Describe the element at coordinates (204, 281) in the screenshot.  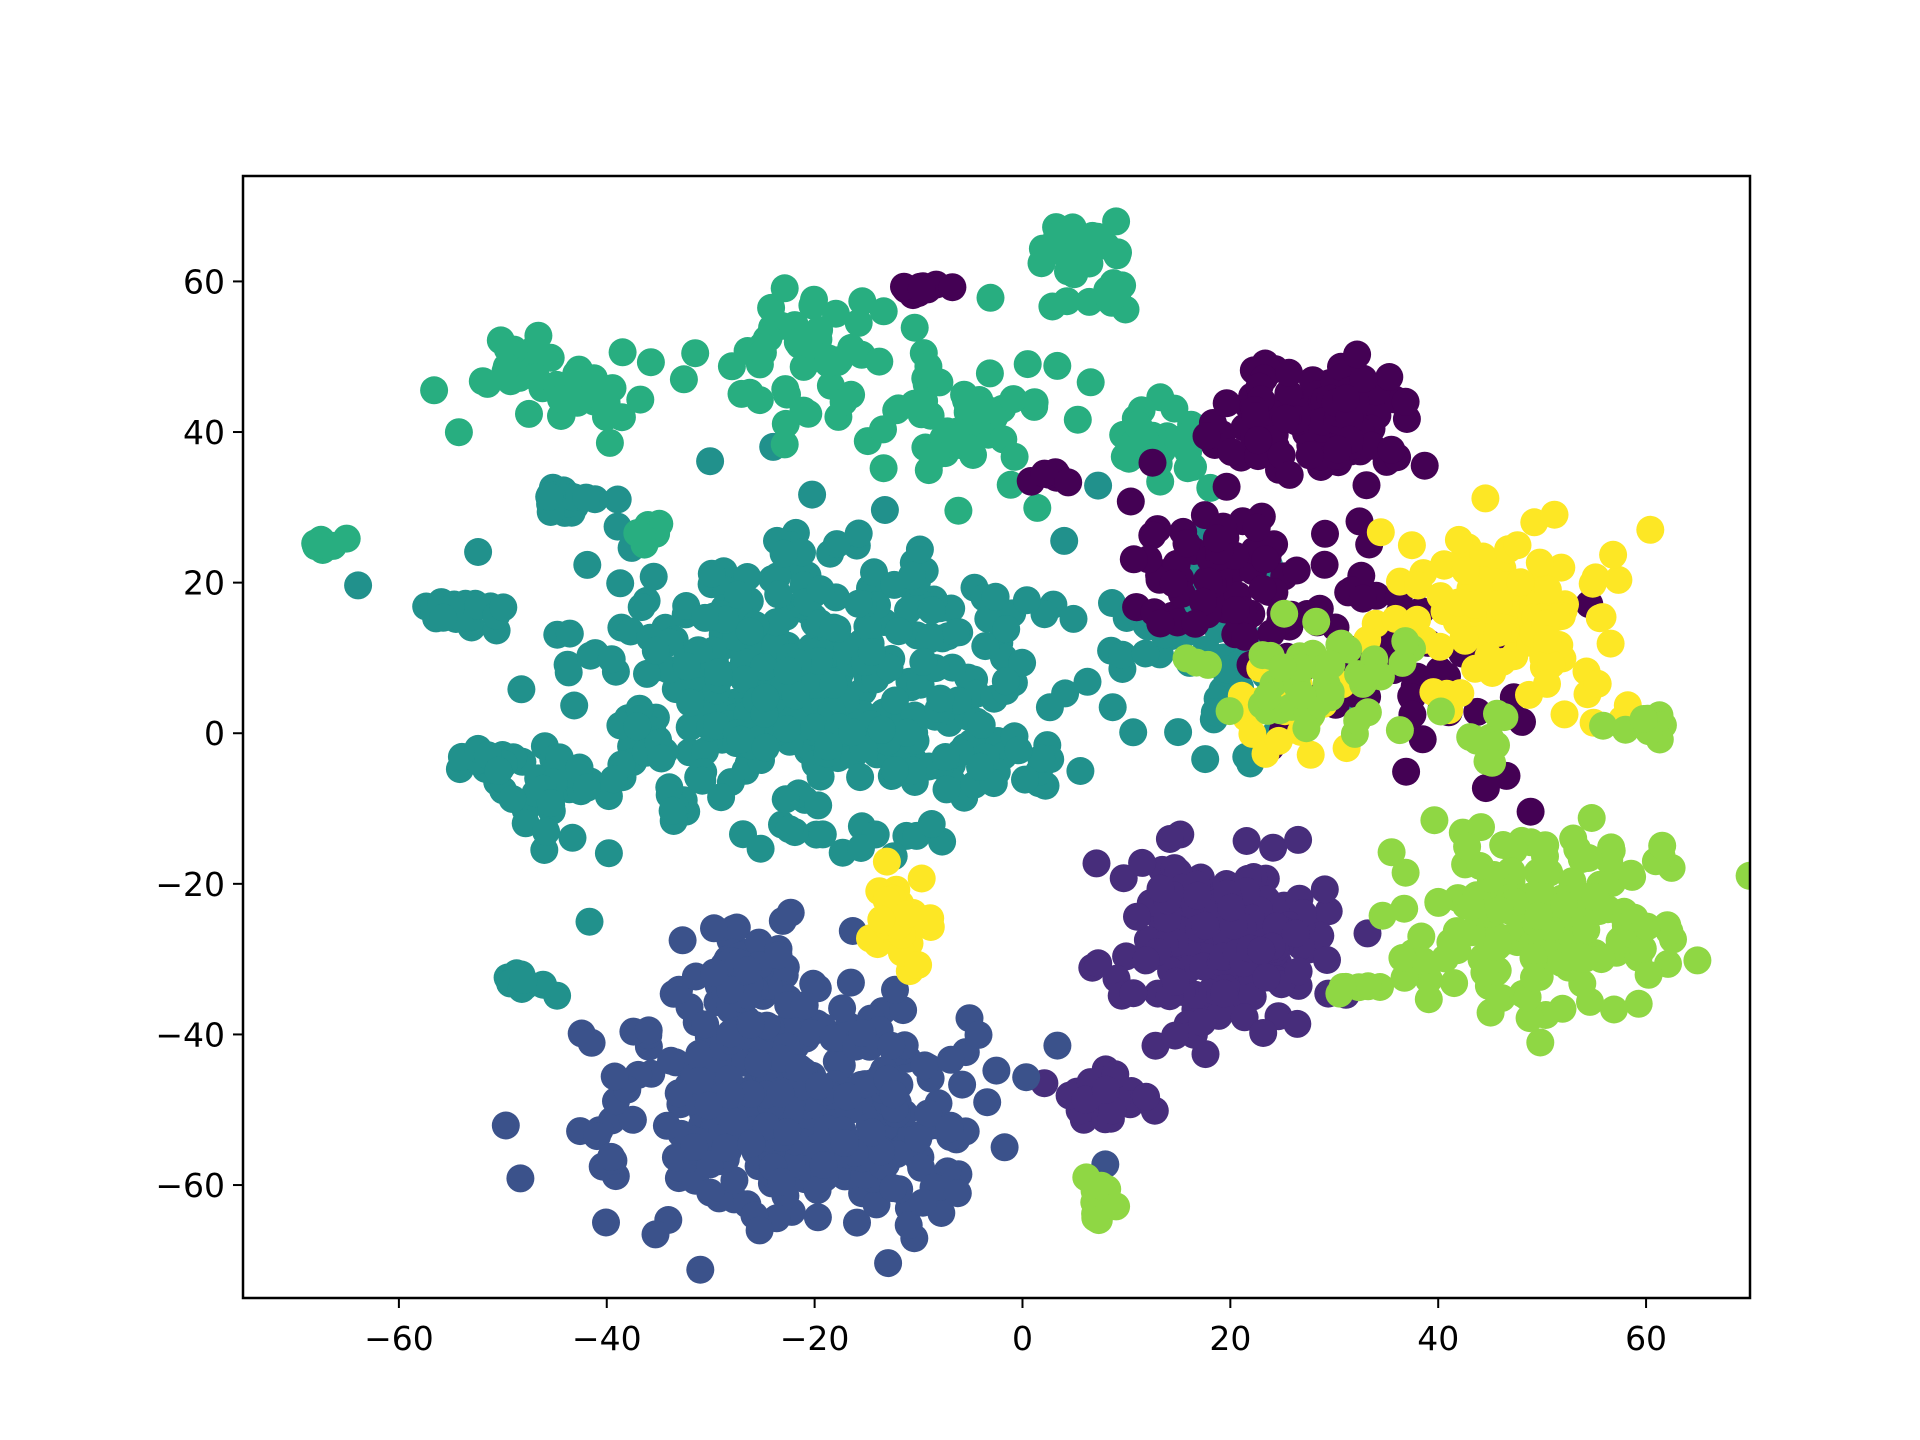
I see `y-tick-label: 60` at that location.